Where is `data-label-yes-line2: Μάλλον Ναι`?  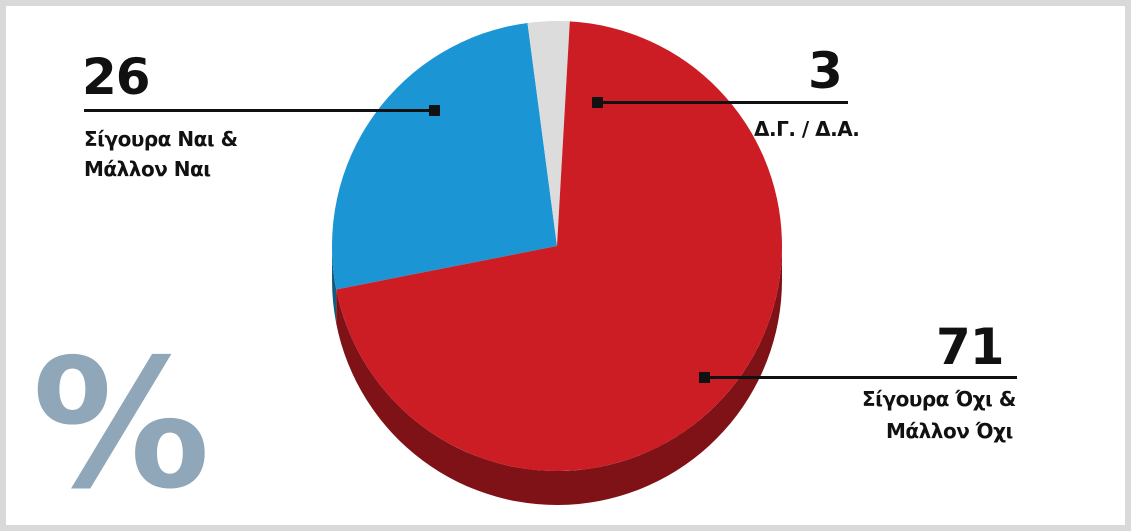
data-label-yes-line2: Μάλλον Ναι is located at coordinates (147, 169).